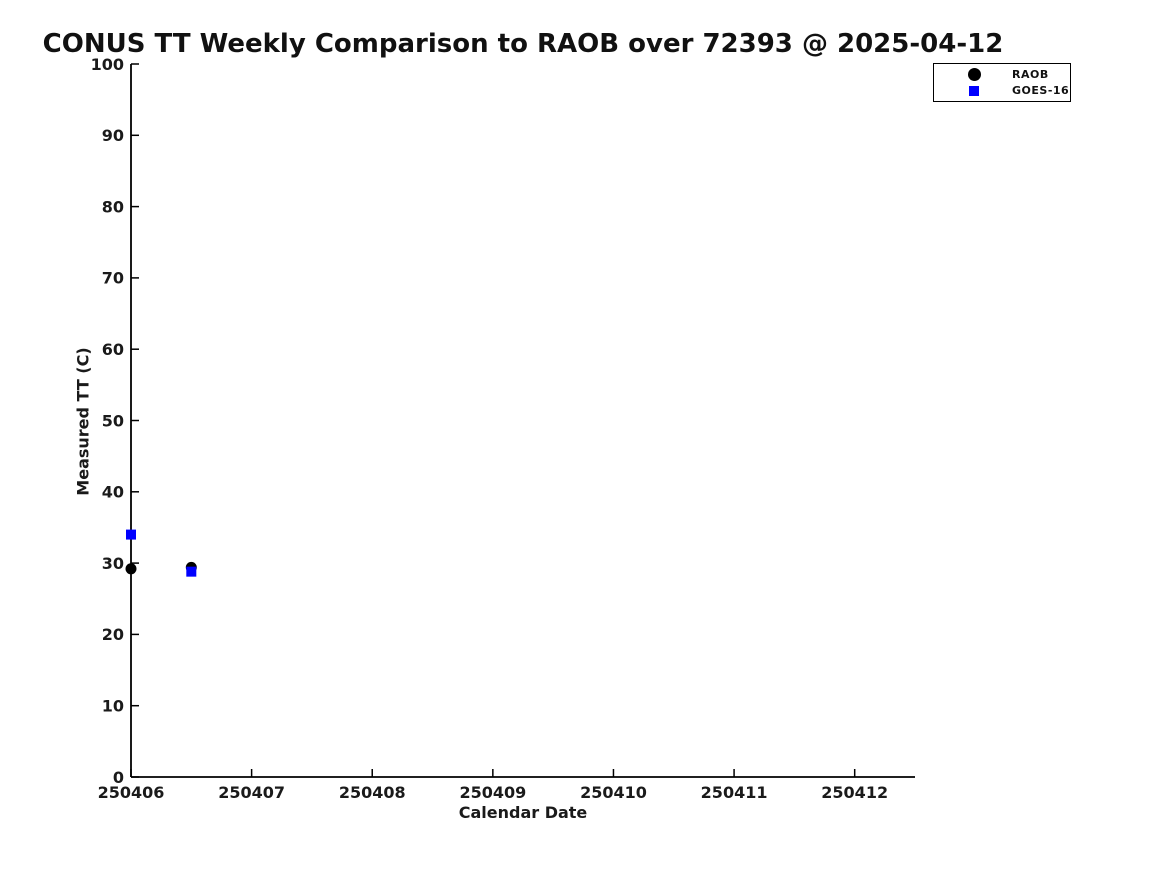 The image size is (1167, 875). Describe the element at coordinates (734, 792) in the screenshot. I see `x-tick-label: 250411` at that location.